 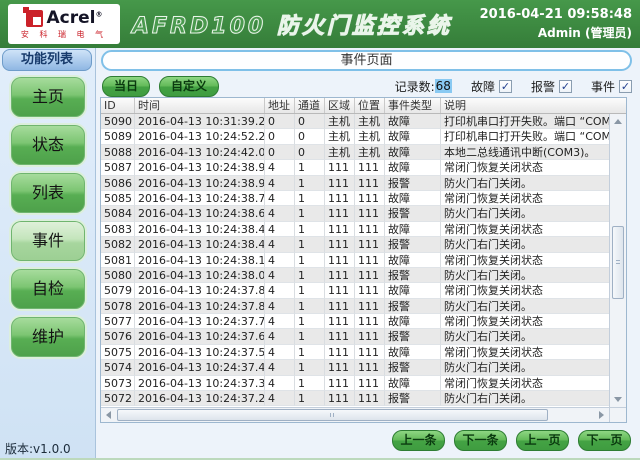 I want to click on column-header: ID, so click(x=118, y=105).